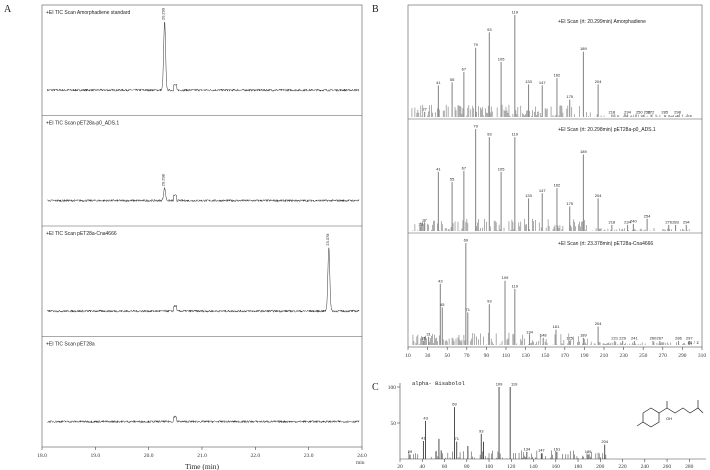 This screenshot has height=470, width=710. I want to click on x-tick-label: 110, so click(506, 356).